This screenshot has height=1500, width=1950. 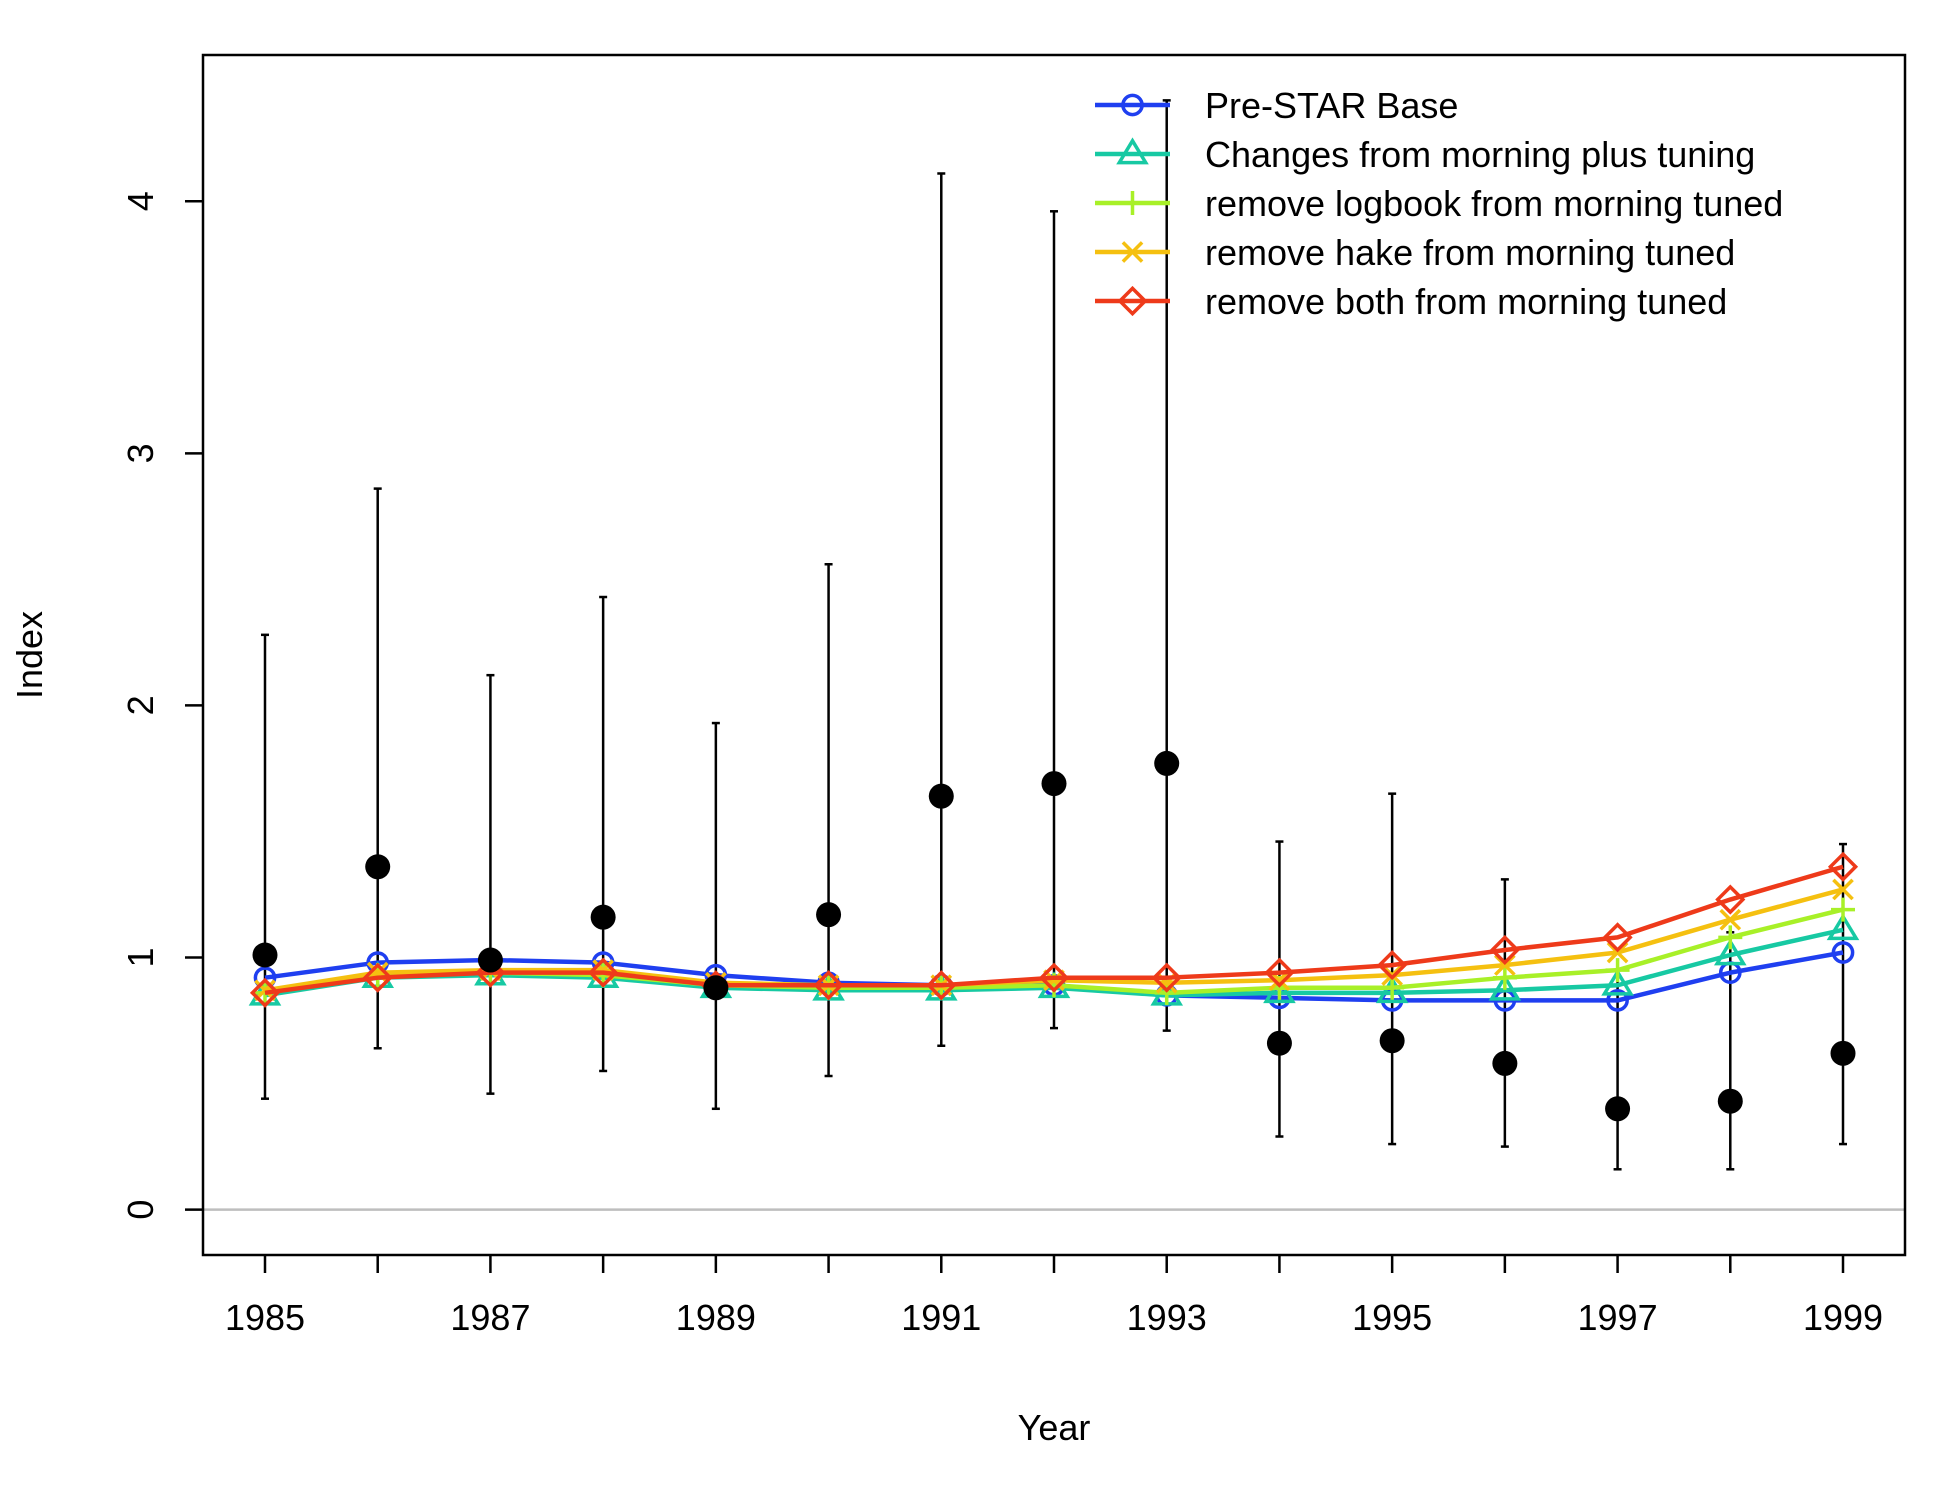 I want to click on y-tick-label: 0, so click(x=140, y=1210).